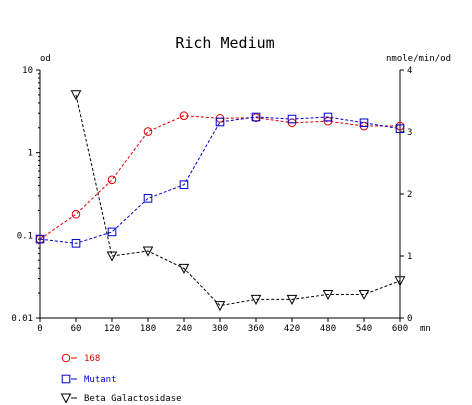  What do you see at coordinates (409, 319) in the screenshot?
I see `y-right-tick-label: 0` at bounding box center [409, 319].